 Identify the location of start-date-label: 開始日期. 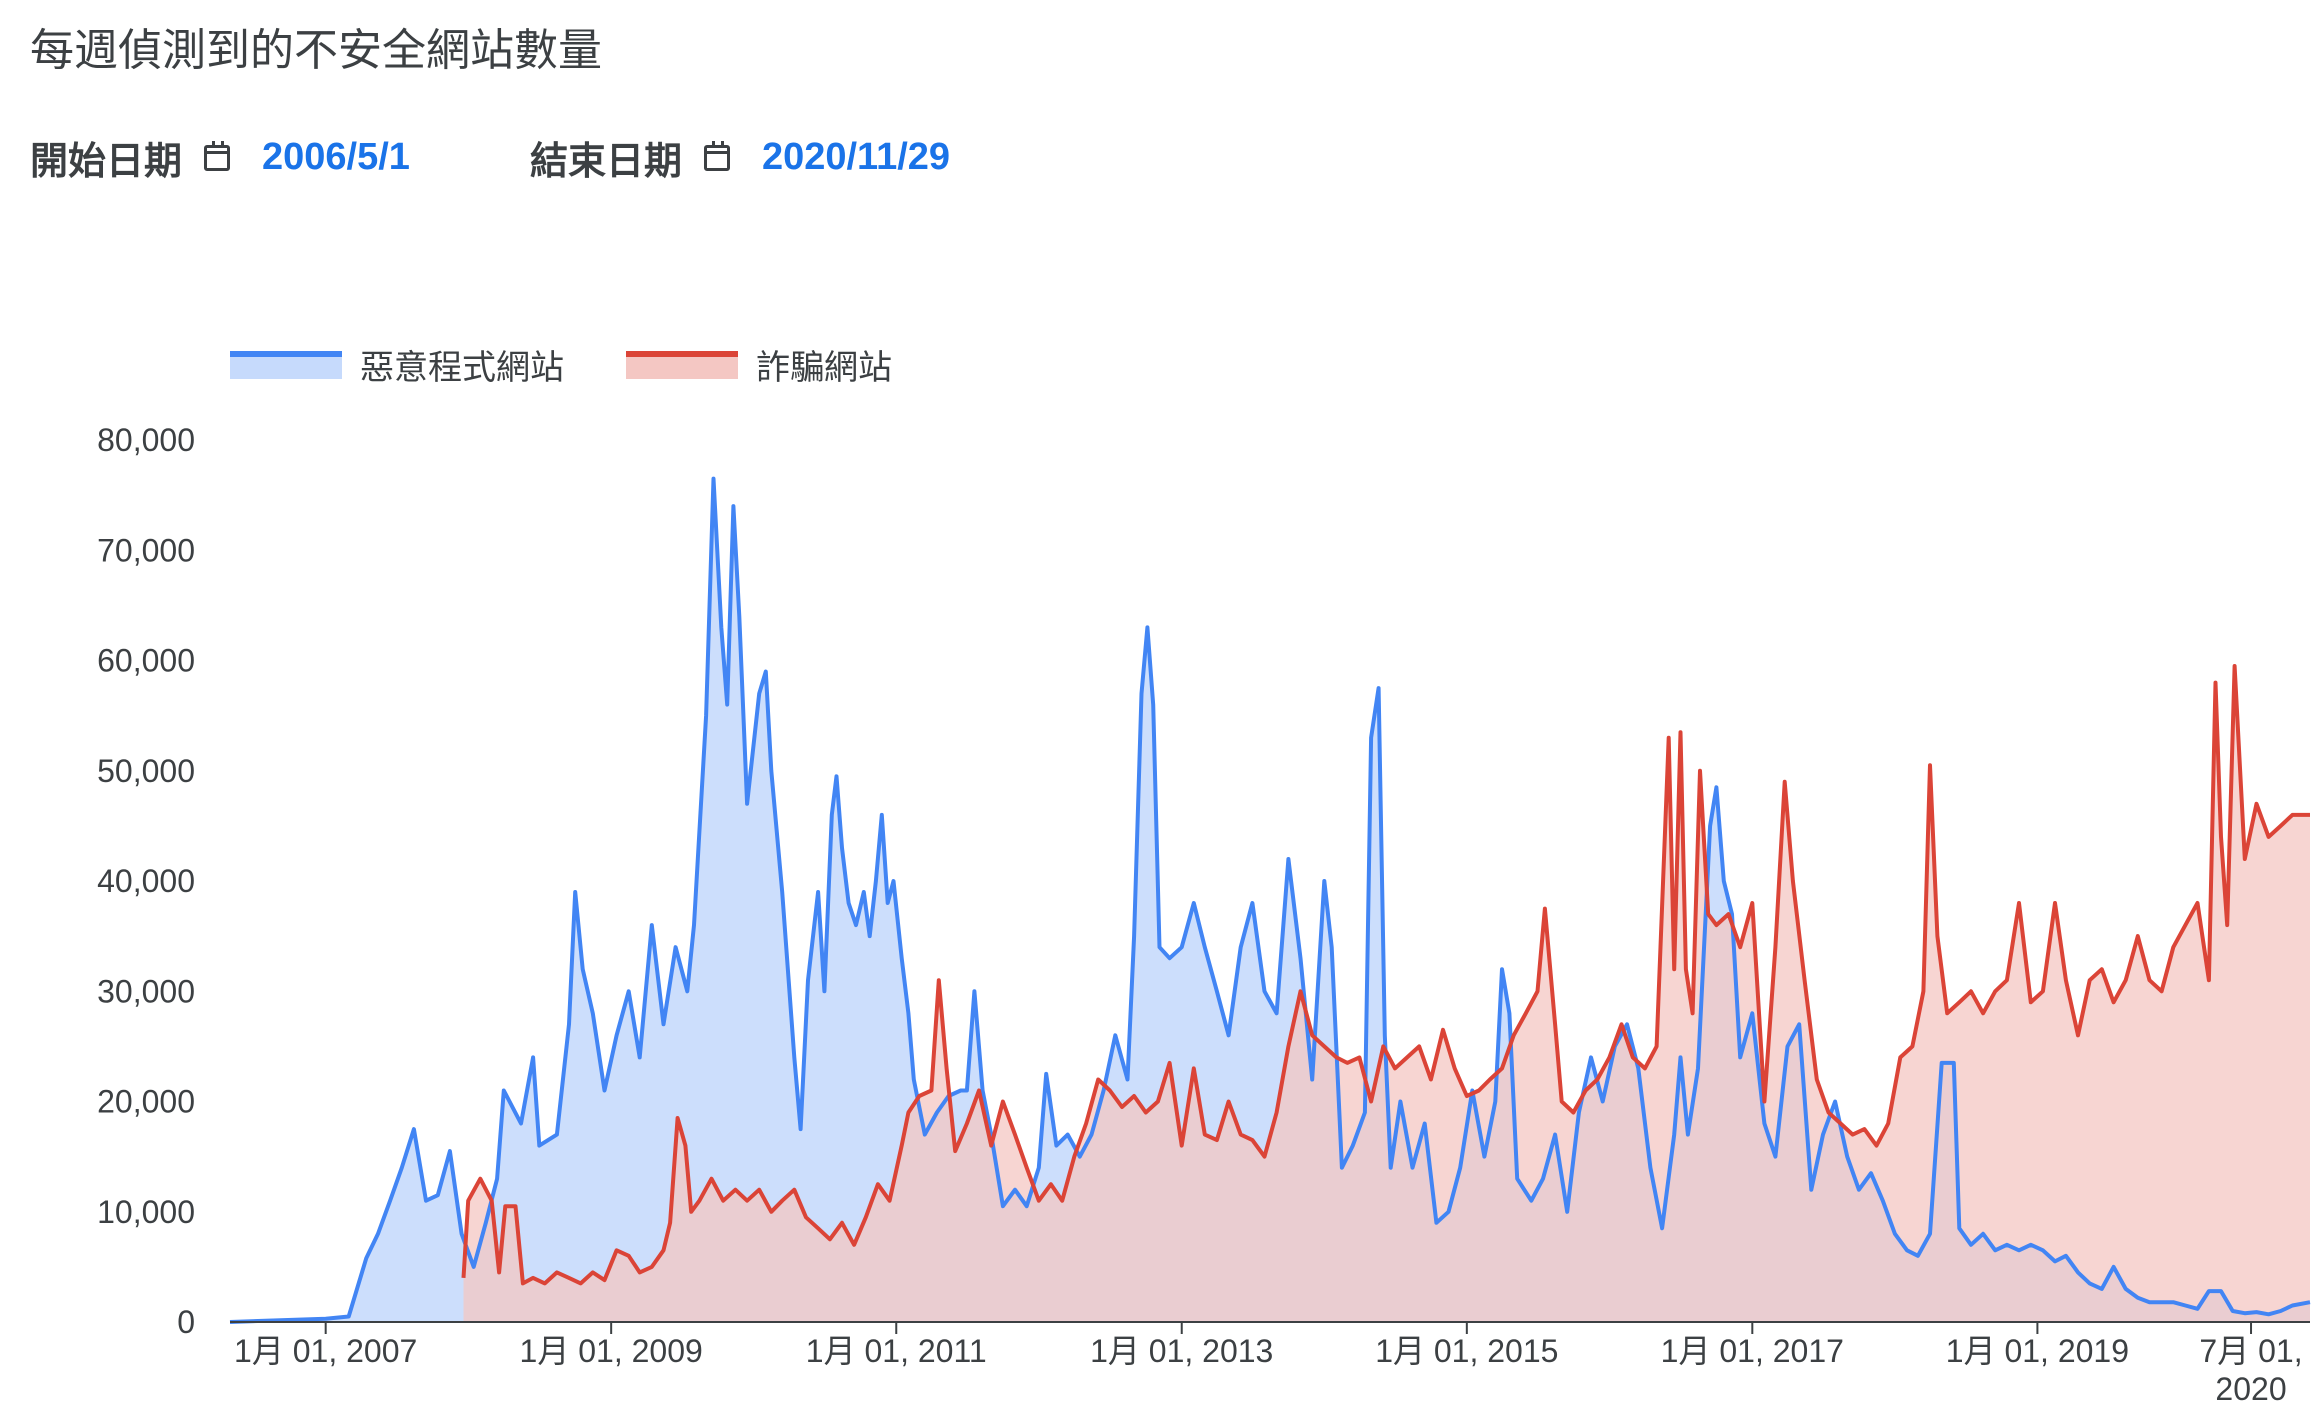
(106, 162).